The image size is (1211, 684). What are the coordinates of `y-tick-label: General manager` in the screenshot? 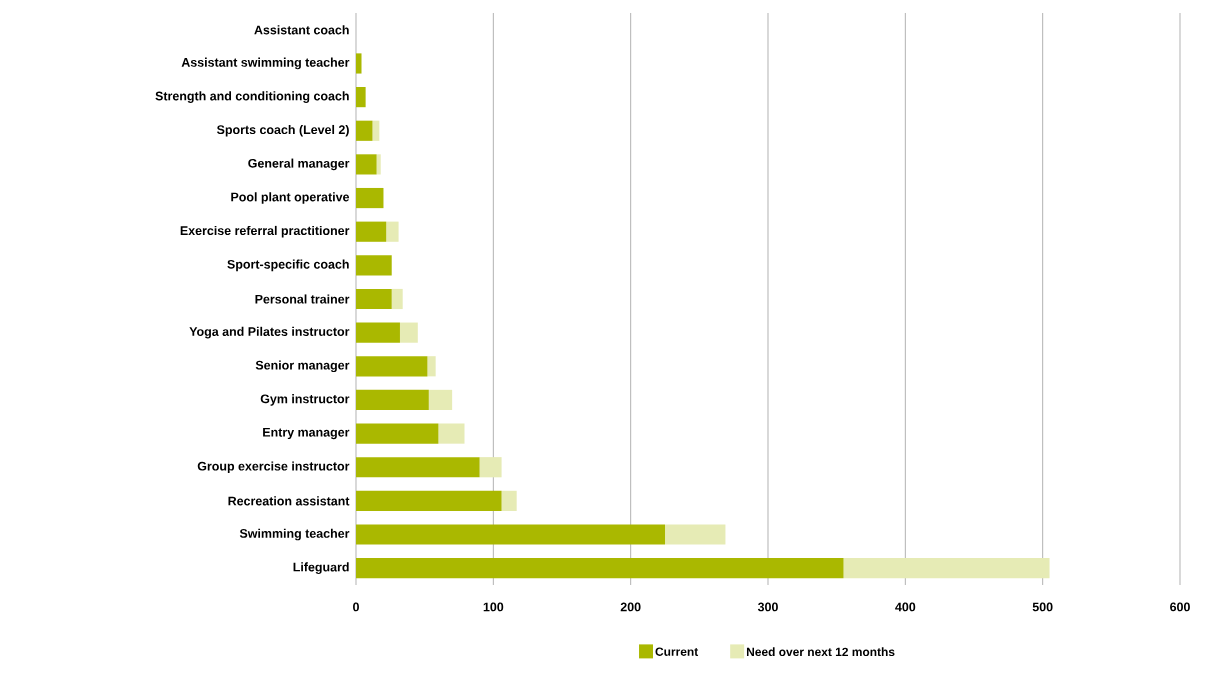 It's located at (299, 164).